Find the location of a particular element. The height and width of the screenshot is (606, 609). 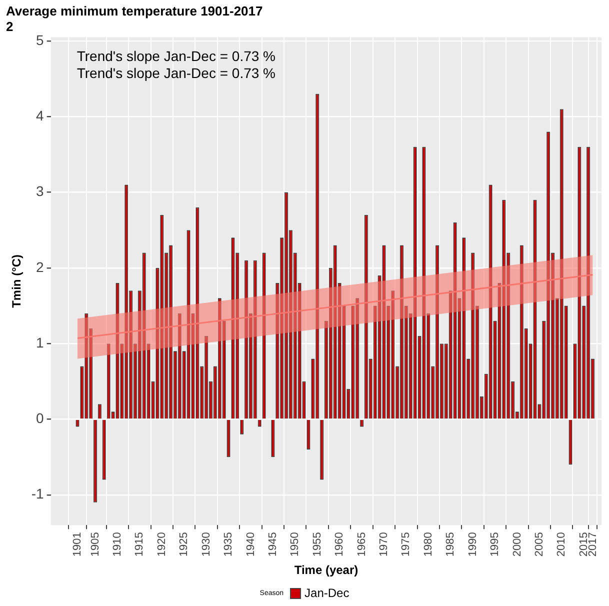

x-tick-label: 2000 is located at coordinates (517, 544).